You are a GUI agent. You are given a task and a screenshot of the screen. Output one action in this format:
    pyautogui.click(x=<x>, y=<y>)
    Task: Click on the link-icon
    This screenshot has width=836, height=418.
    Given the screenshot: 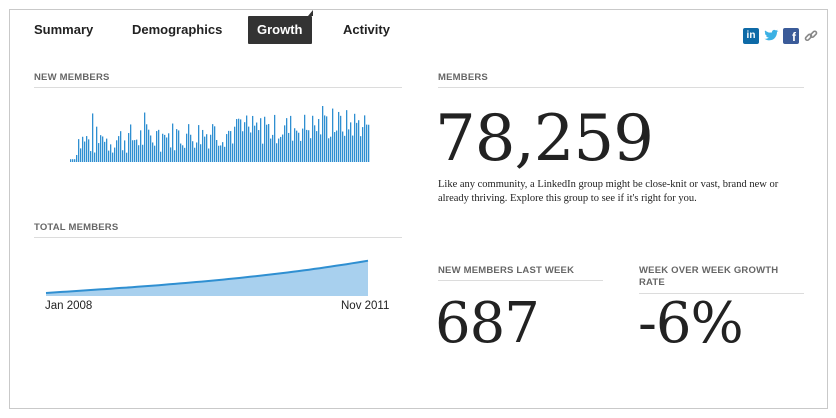 What is the action you would take?
    pyautogui.click(x=811, y=36)
    